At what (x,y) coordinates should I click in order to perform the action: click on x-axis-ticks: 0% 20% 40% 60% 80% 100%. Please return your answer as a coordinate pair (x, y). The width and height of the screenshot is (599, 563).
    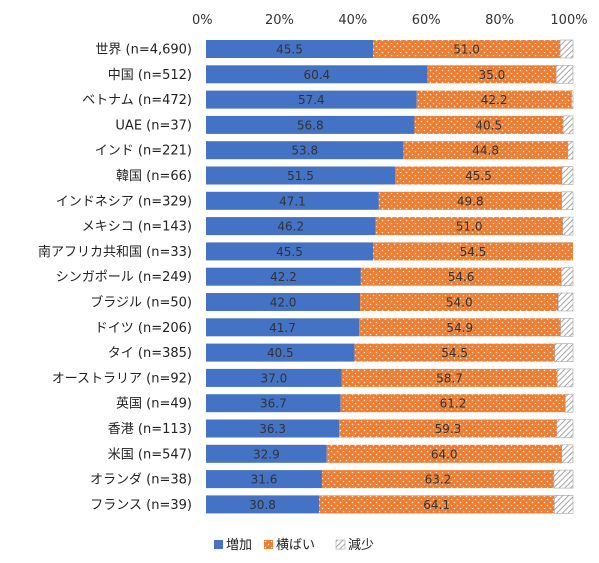
    Looking at the image, I should click on (390, 20).